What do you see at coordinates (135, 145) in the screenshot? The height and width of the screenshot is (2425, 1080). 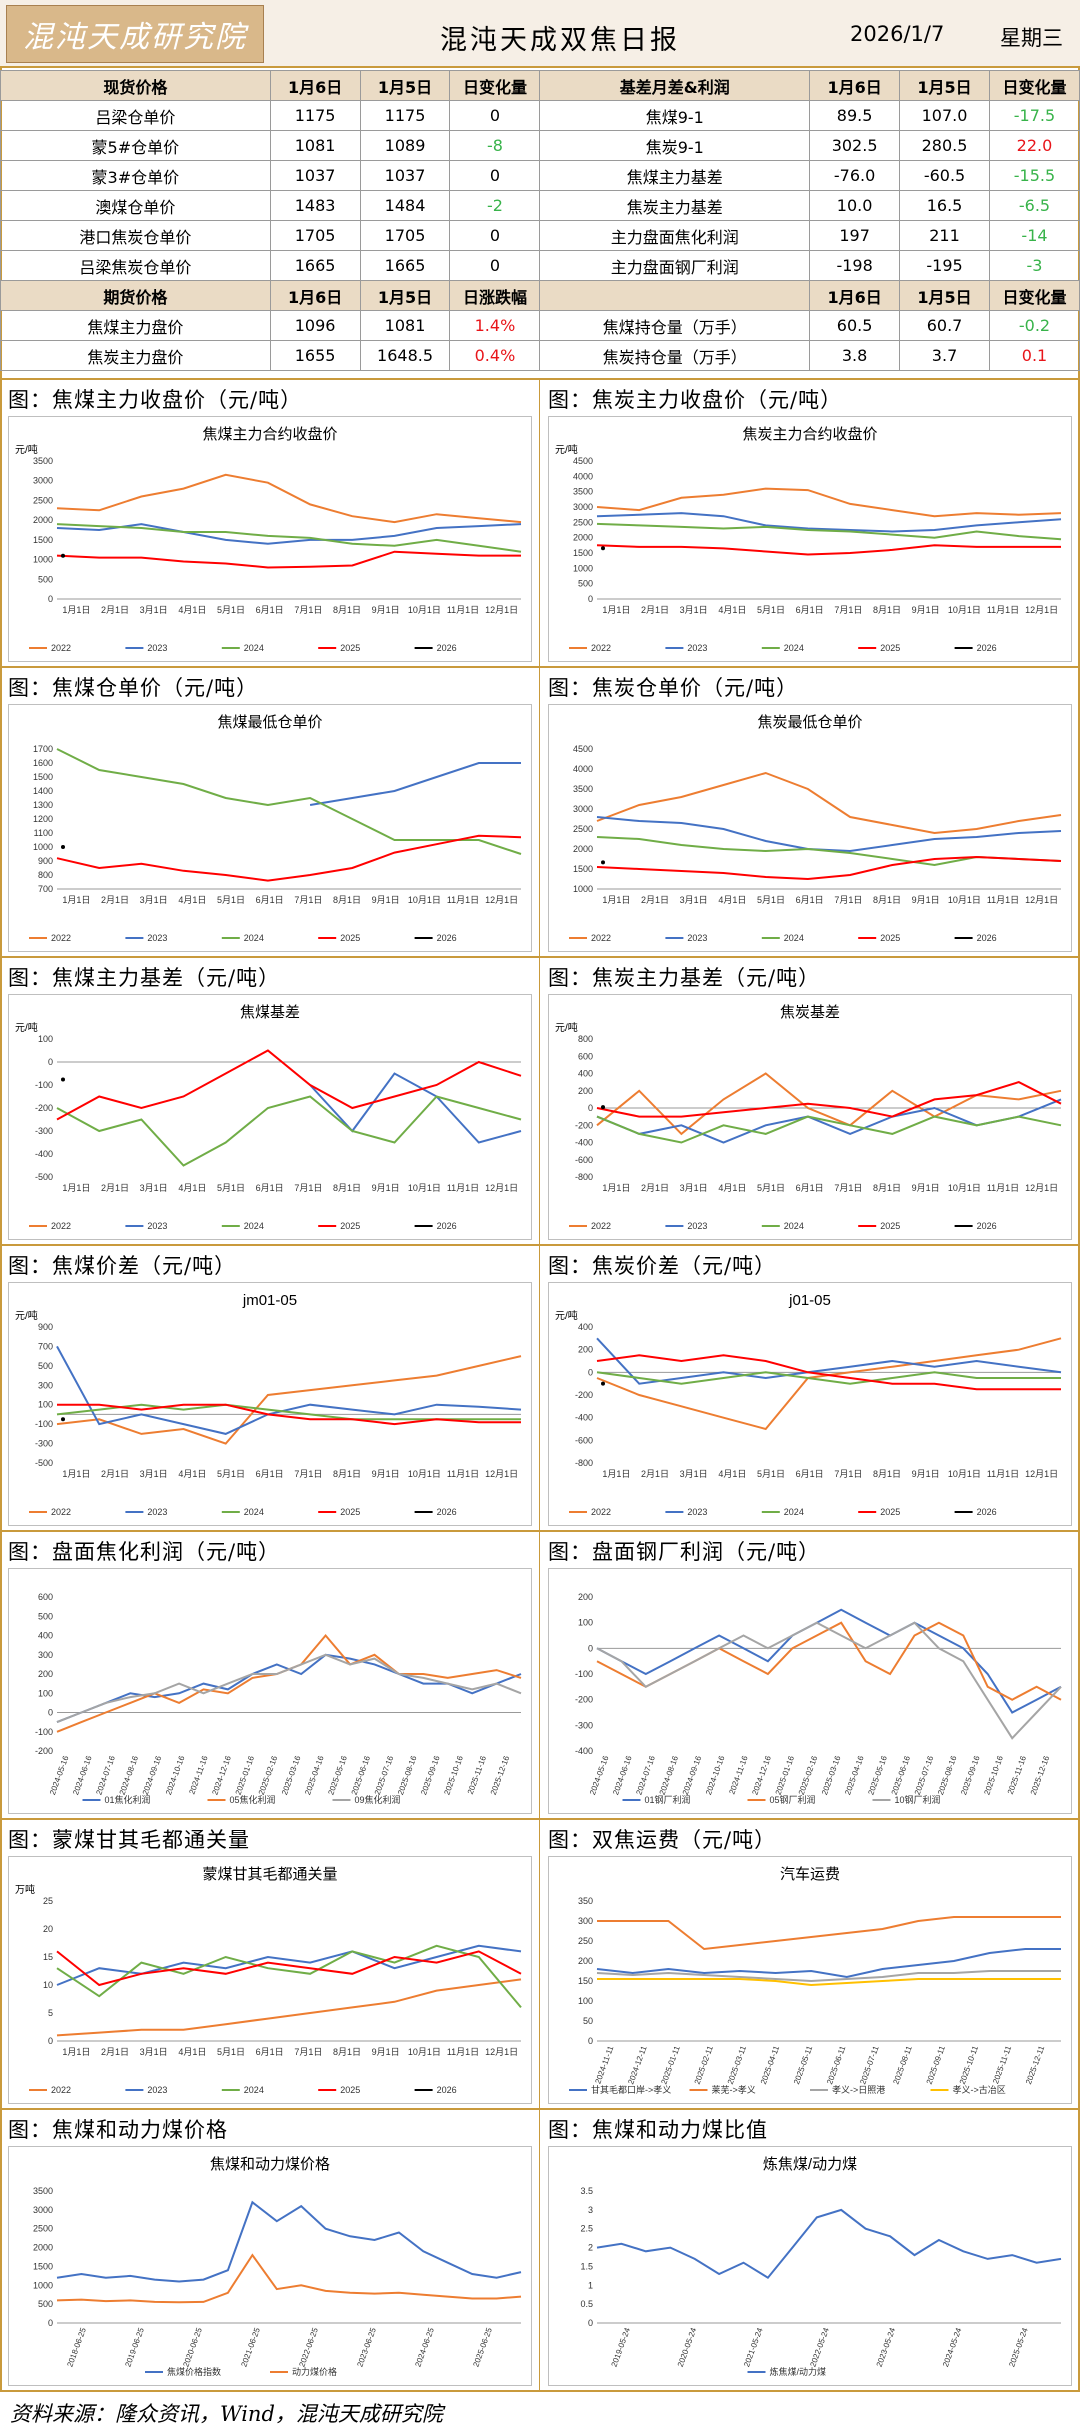 I see `table-cell: 蒙5#仓单价` at bounding box center [135, 145].